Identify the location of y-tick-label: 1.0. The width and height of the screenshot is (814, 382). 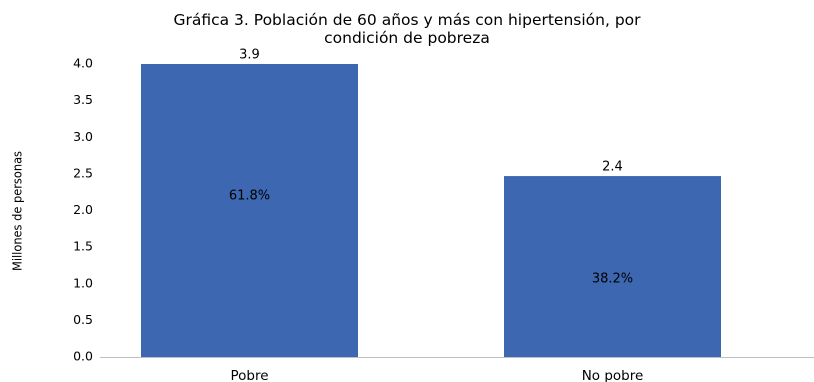
(83, 282).